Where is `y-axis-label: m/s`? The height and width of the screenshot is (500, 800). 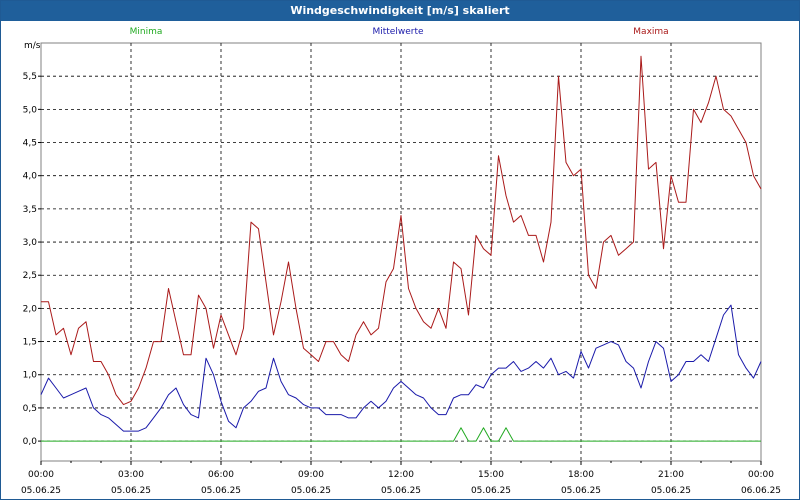
y-axis-label: m/s is located at coordinates (32, 46).